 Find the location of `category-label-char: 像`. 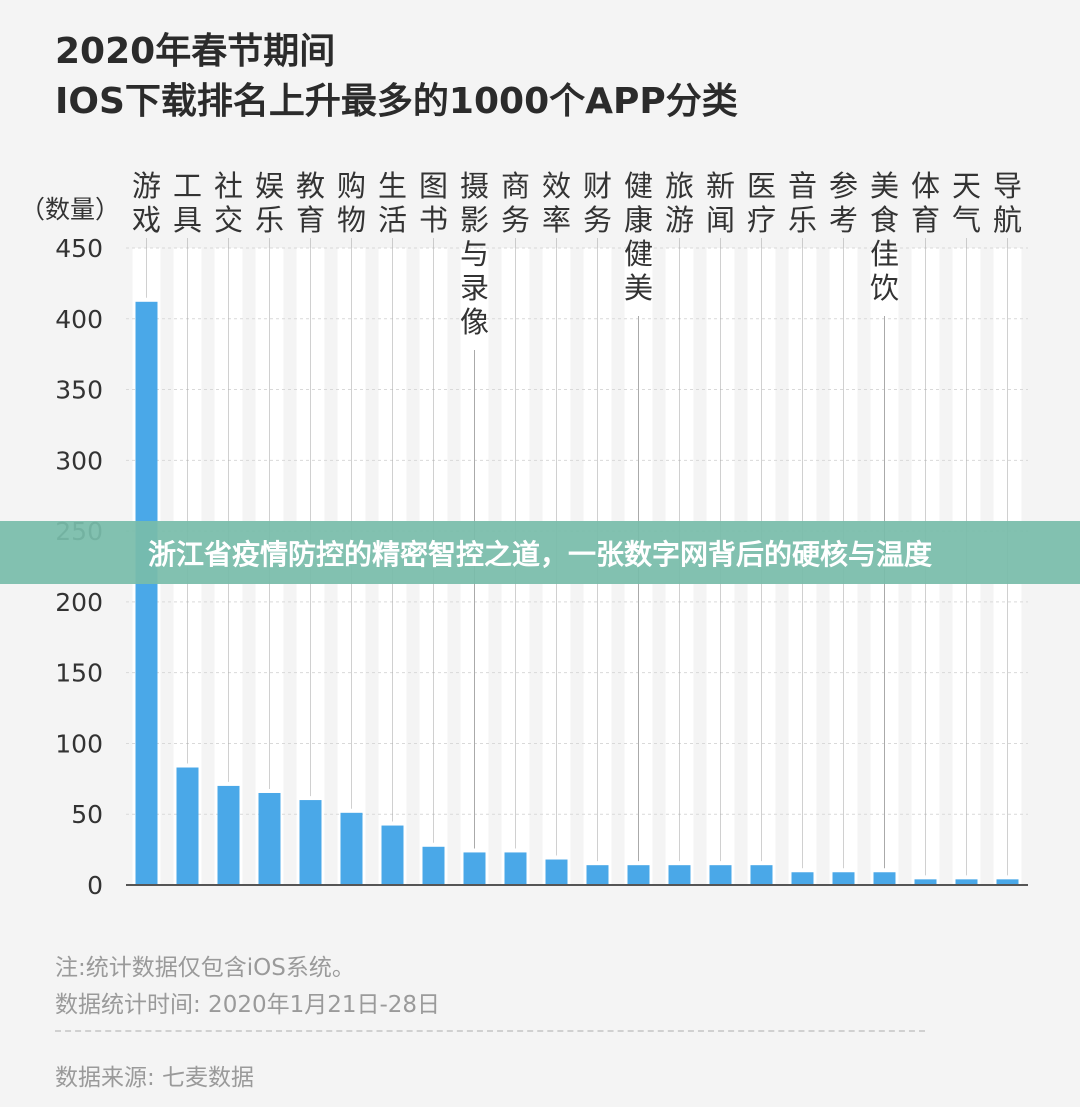

category-label-char: 像 is located at coordinates (474, 322).